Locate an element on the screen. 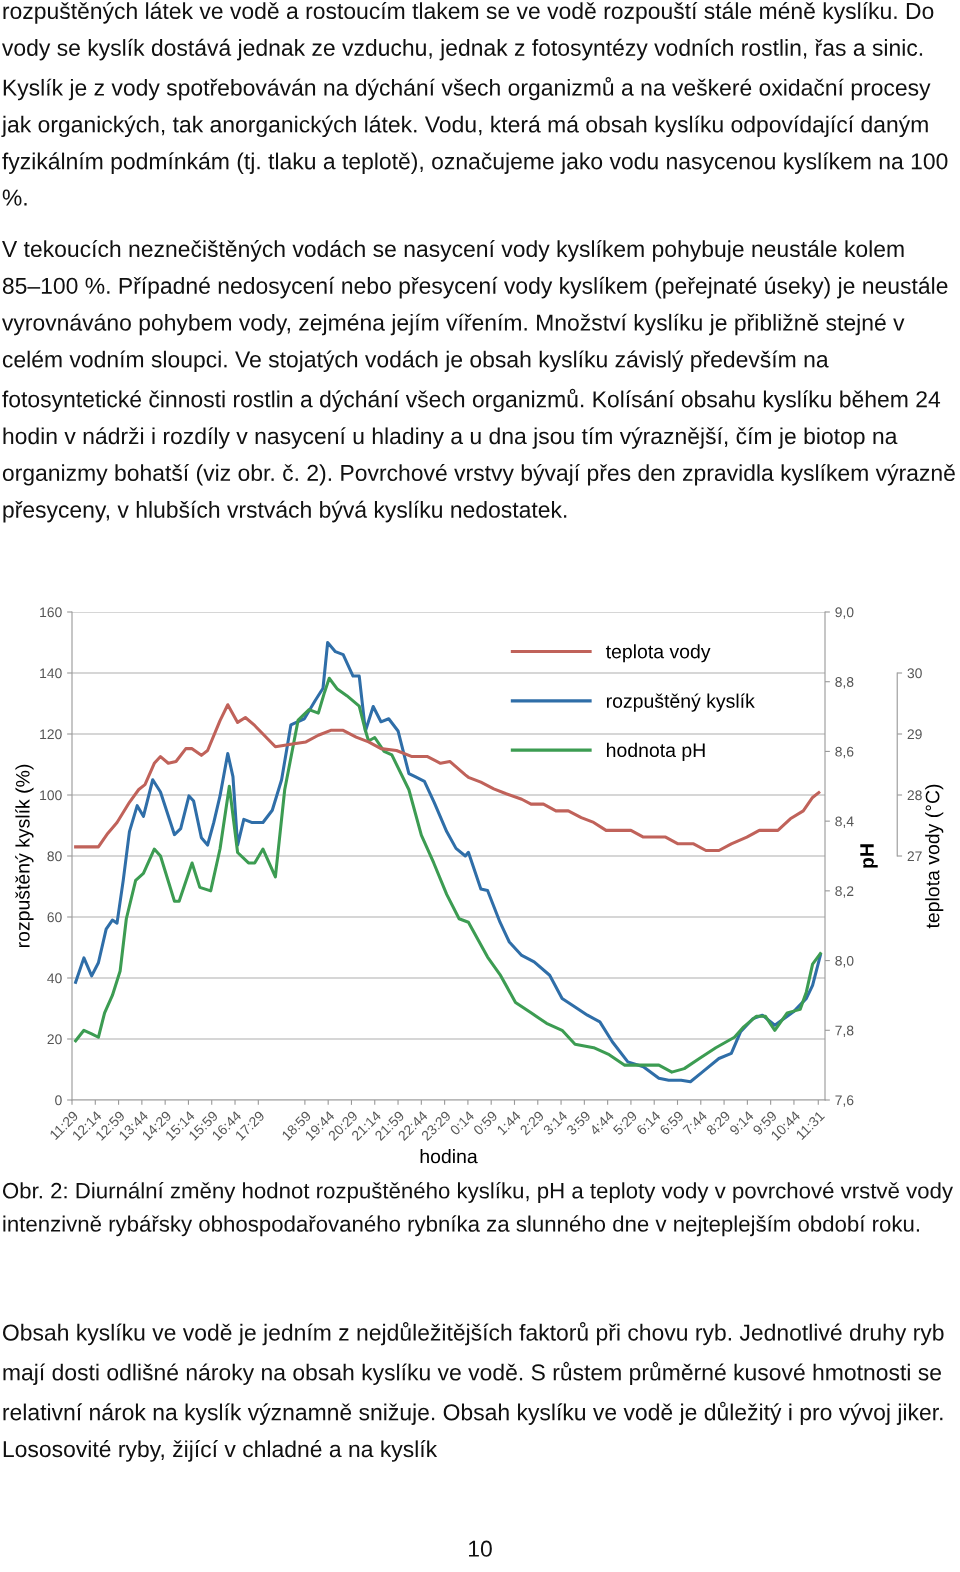 The height and width of the screenshot is (1572, 960). x-axis-title: hodina is located at coordinates (449, 1156).